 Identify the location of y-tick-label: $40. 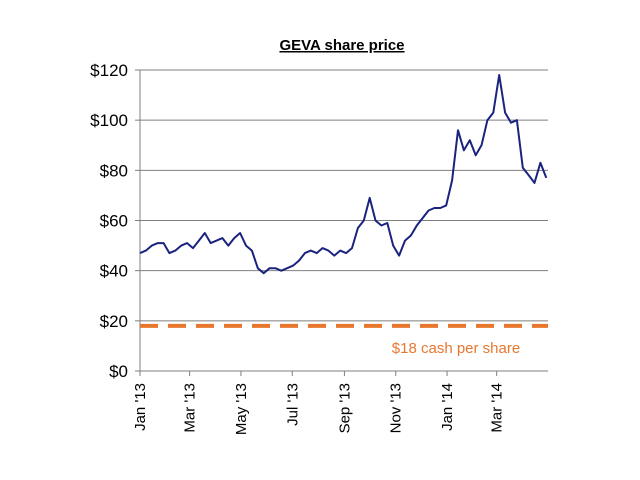
(114, 271).